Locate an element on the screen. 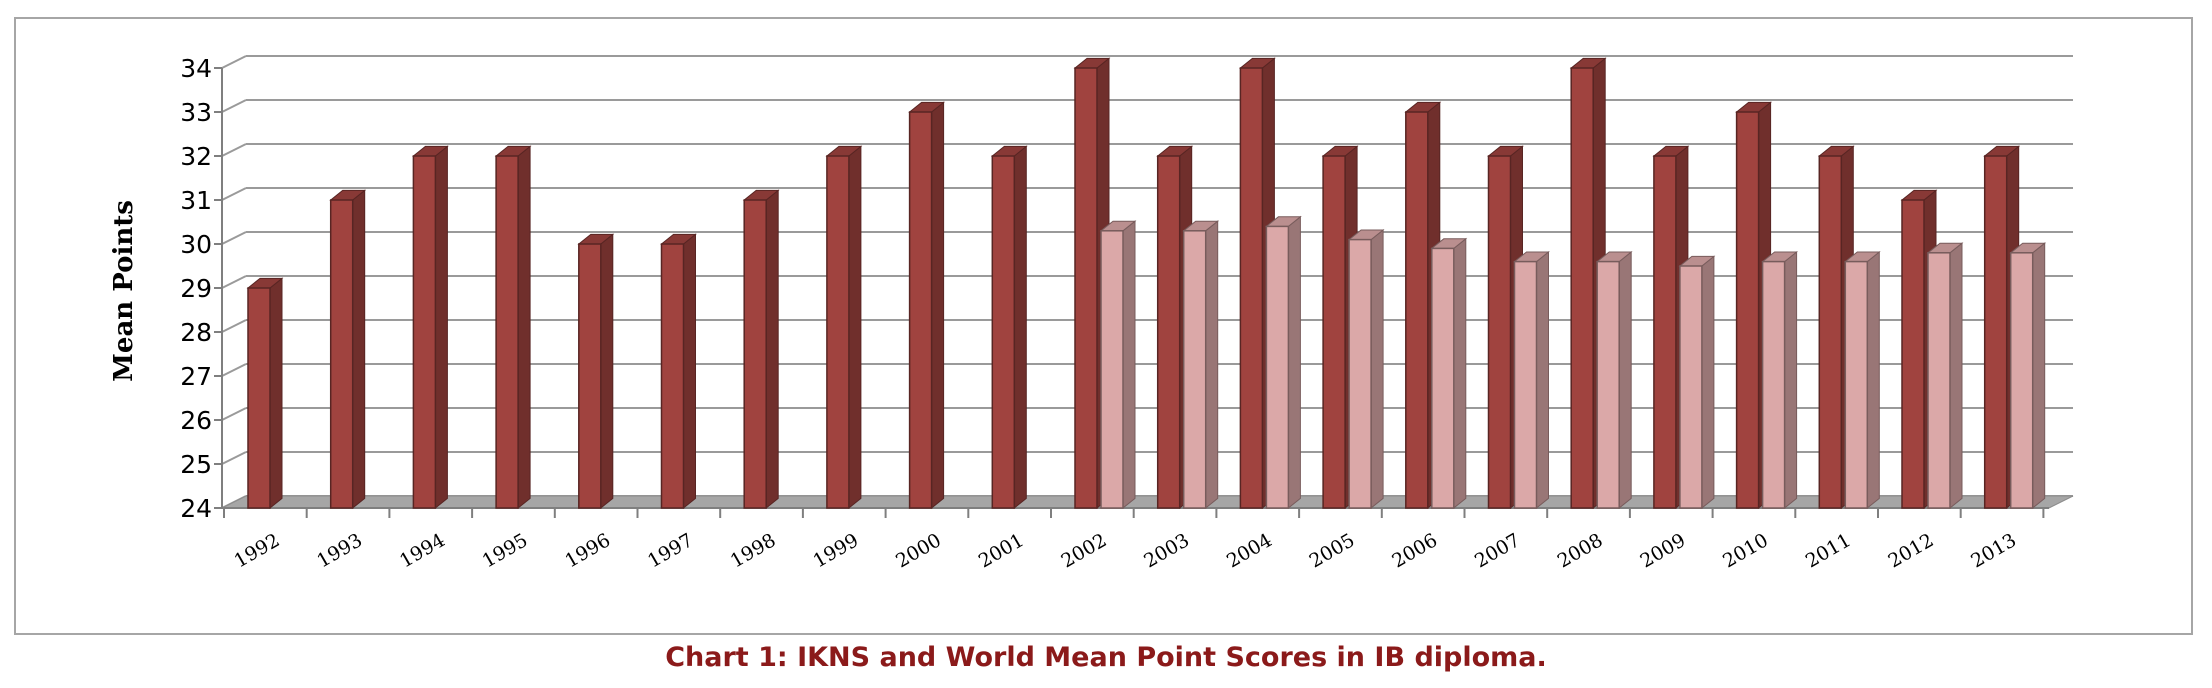  y-tick-label: 26 is located at coordinates (196, 420).